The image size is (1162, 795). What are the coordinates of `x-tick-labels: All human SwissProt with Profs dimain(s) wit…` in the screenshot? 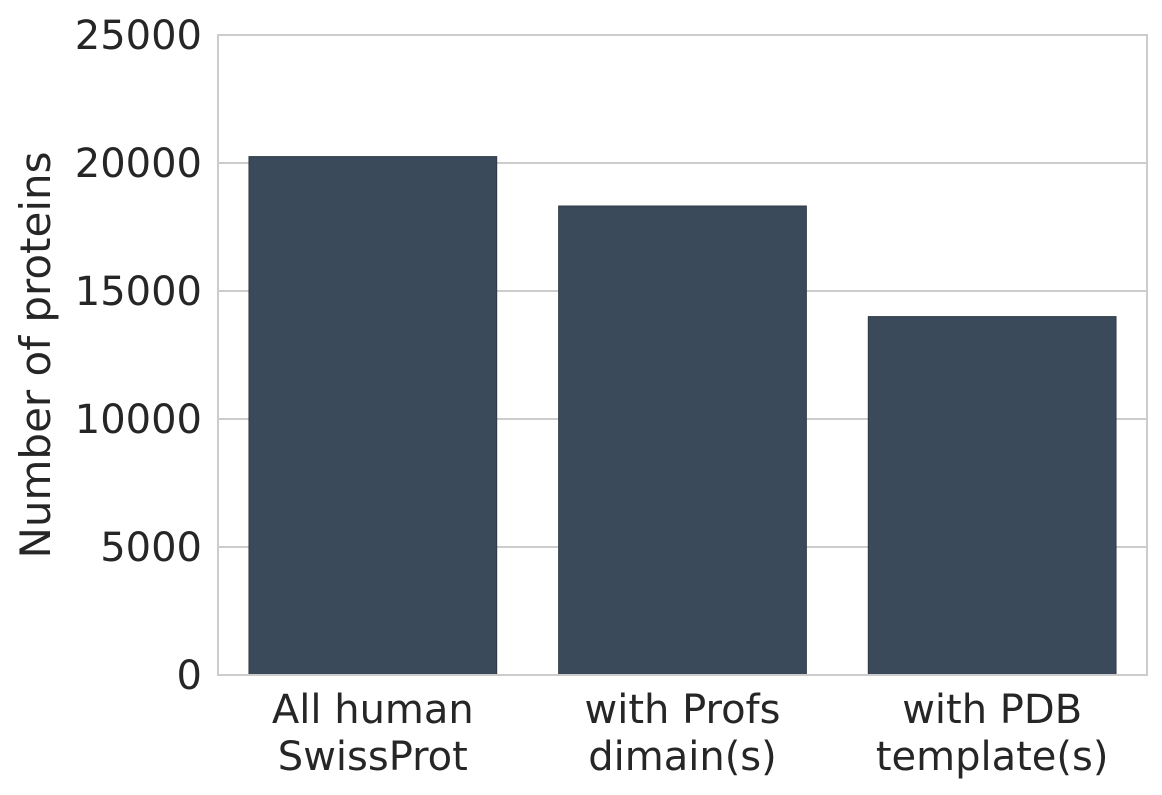 It's located at (690, 733).